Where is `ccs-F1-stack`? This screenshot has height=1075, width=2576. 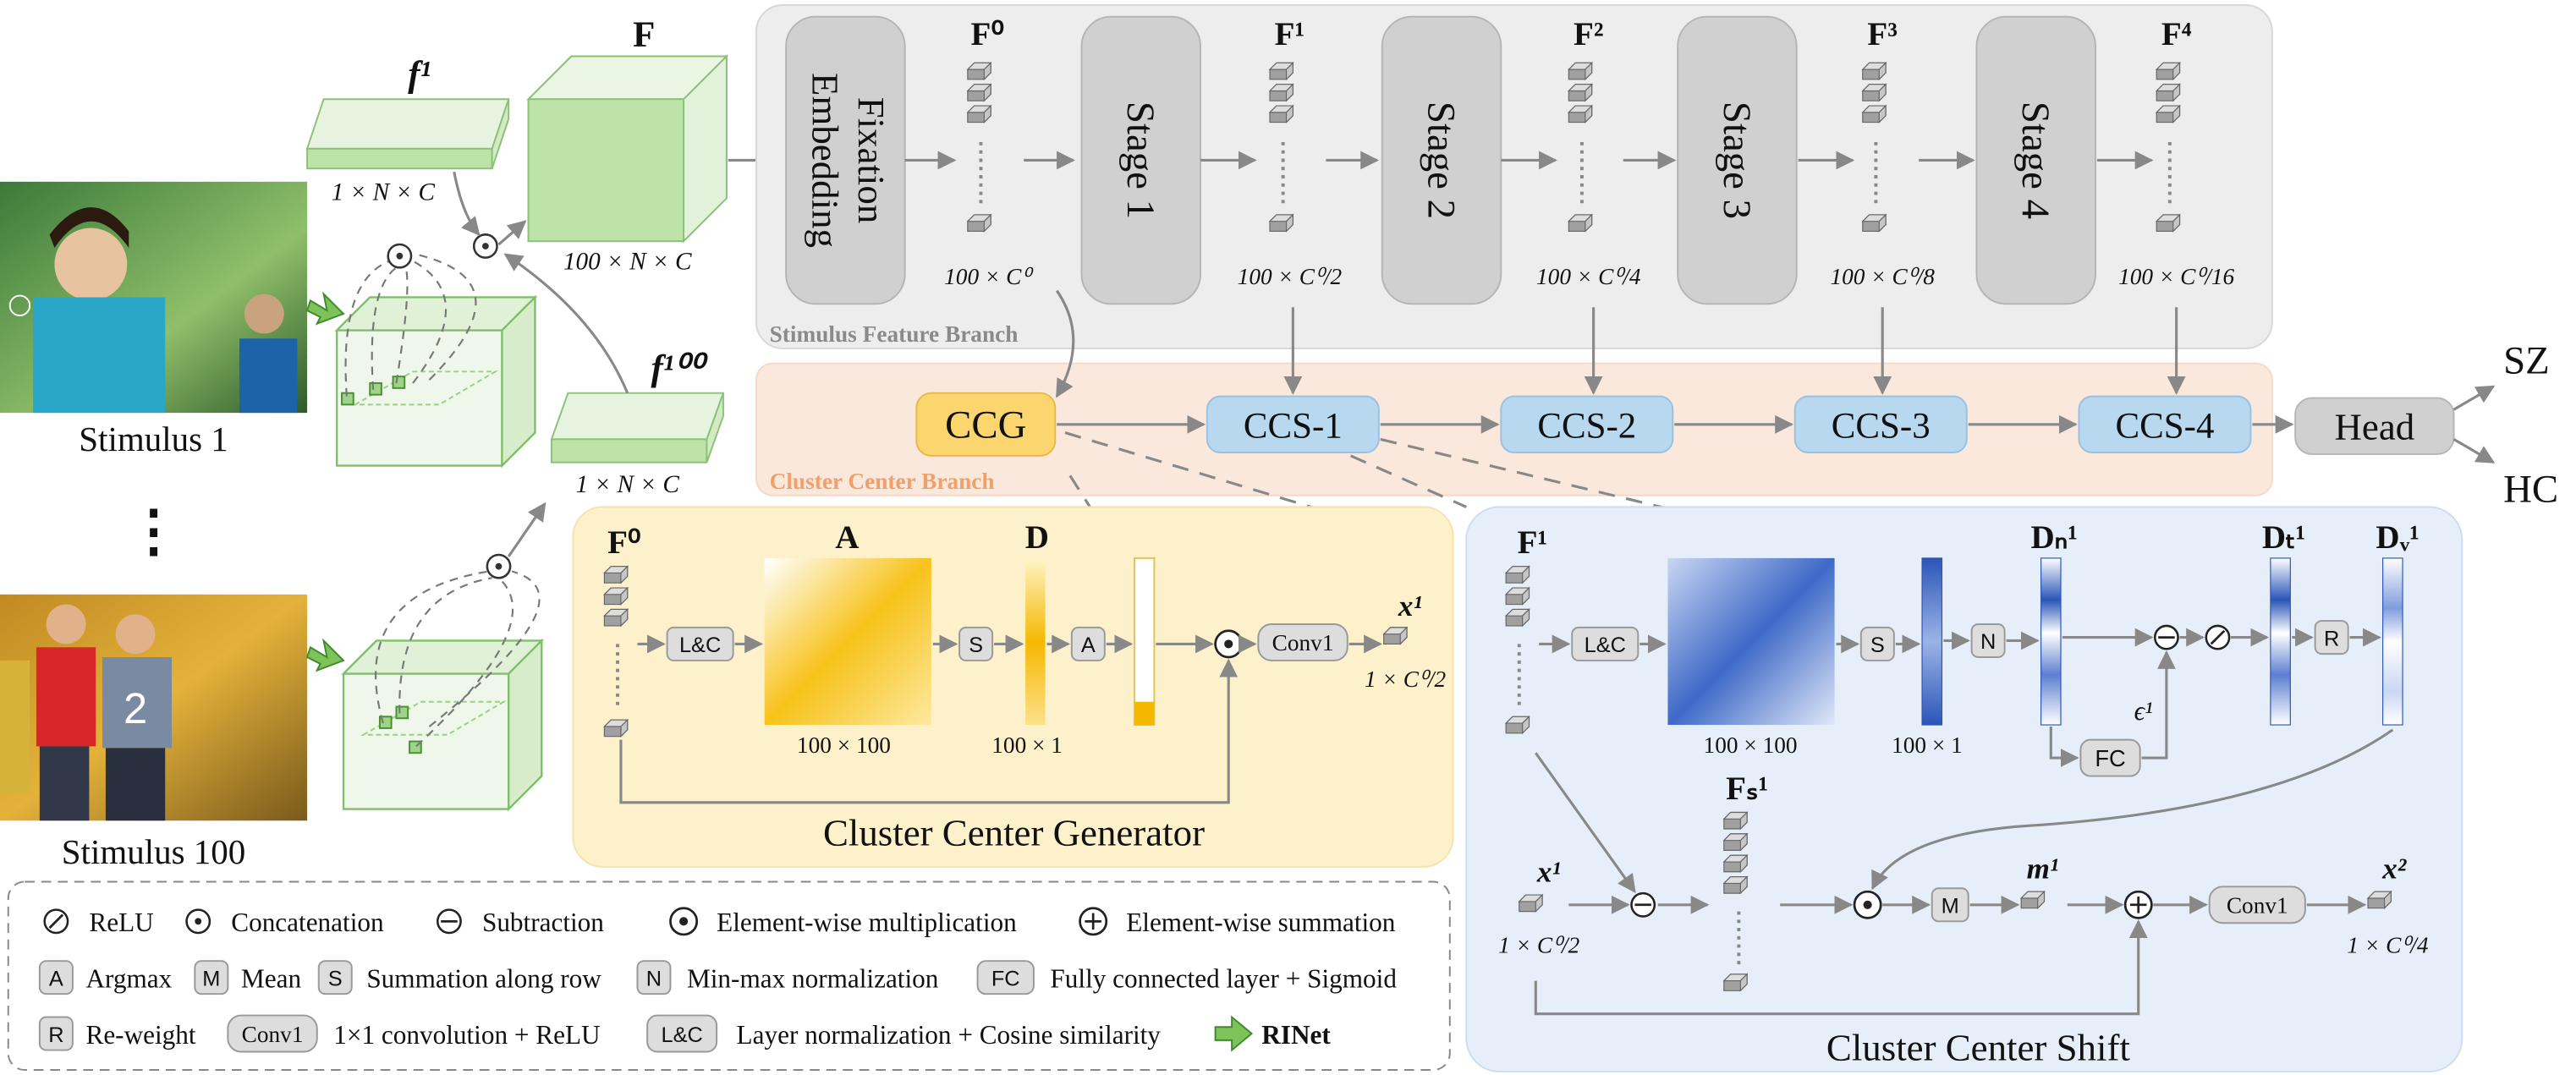 ccs-F1-stack is located at coordinates (1517, 650).